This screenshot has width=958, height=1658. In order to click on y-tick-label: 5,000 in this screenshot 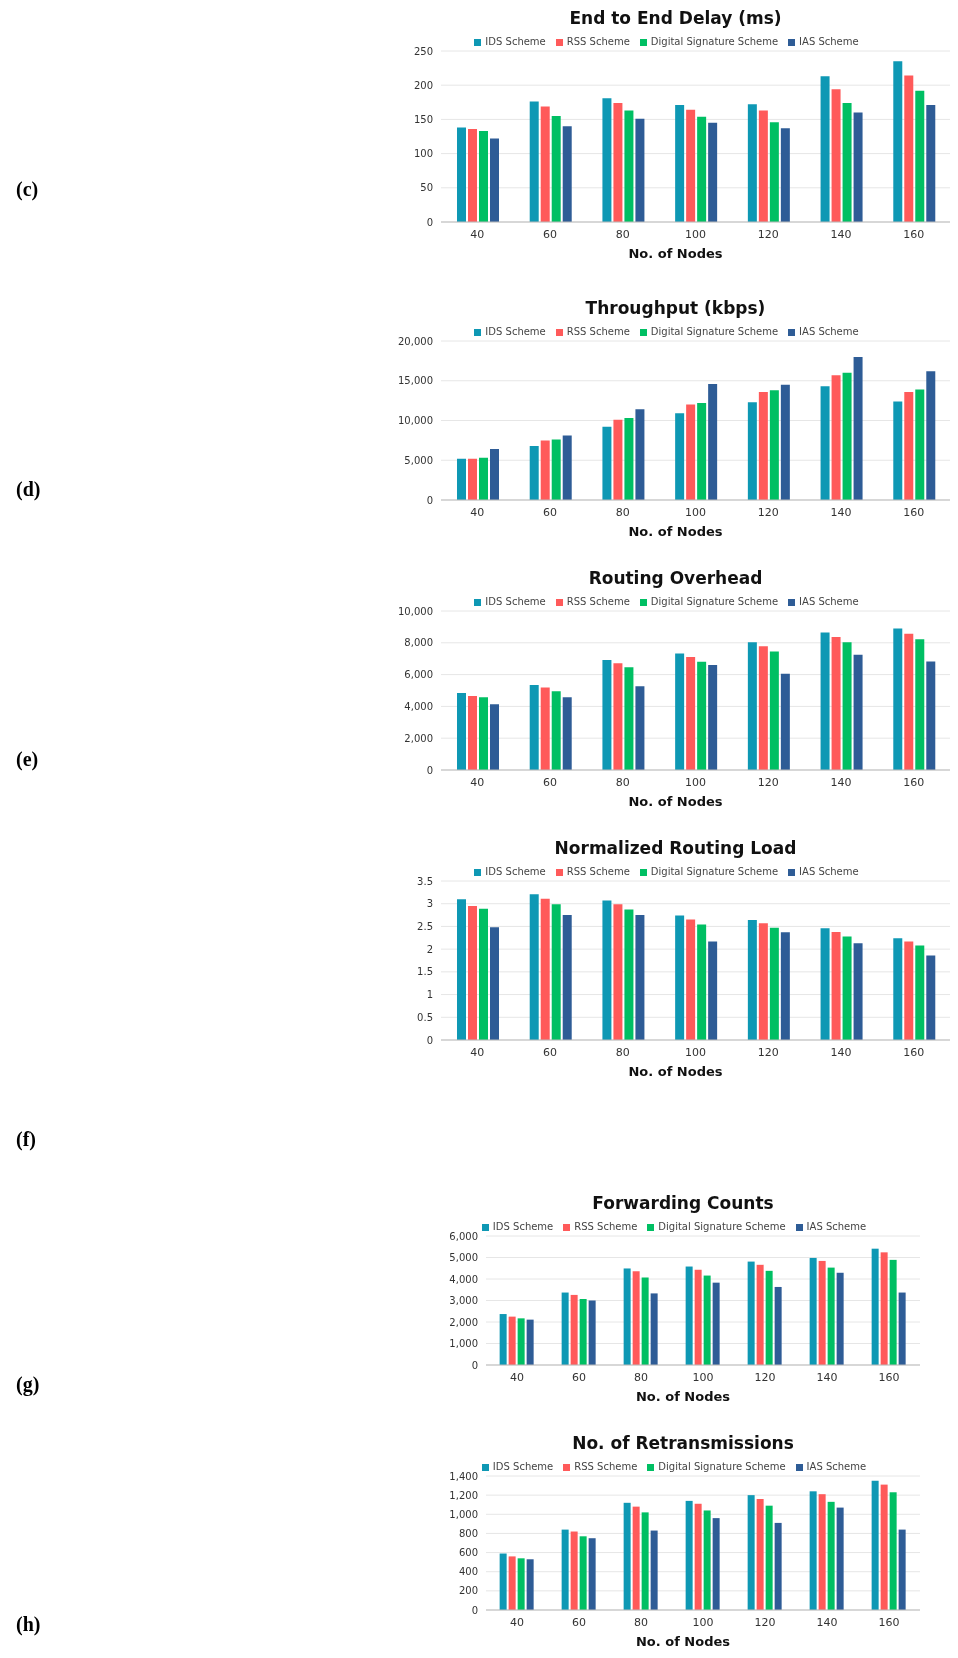, I will do `click(418, 460)`.